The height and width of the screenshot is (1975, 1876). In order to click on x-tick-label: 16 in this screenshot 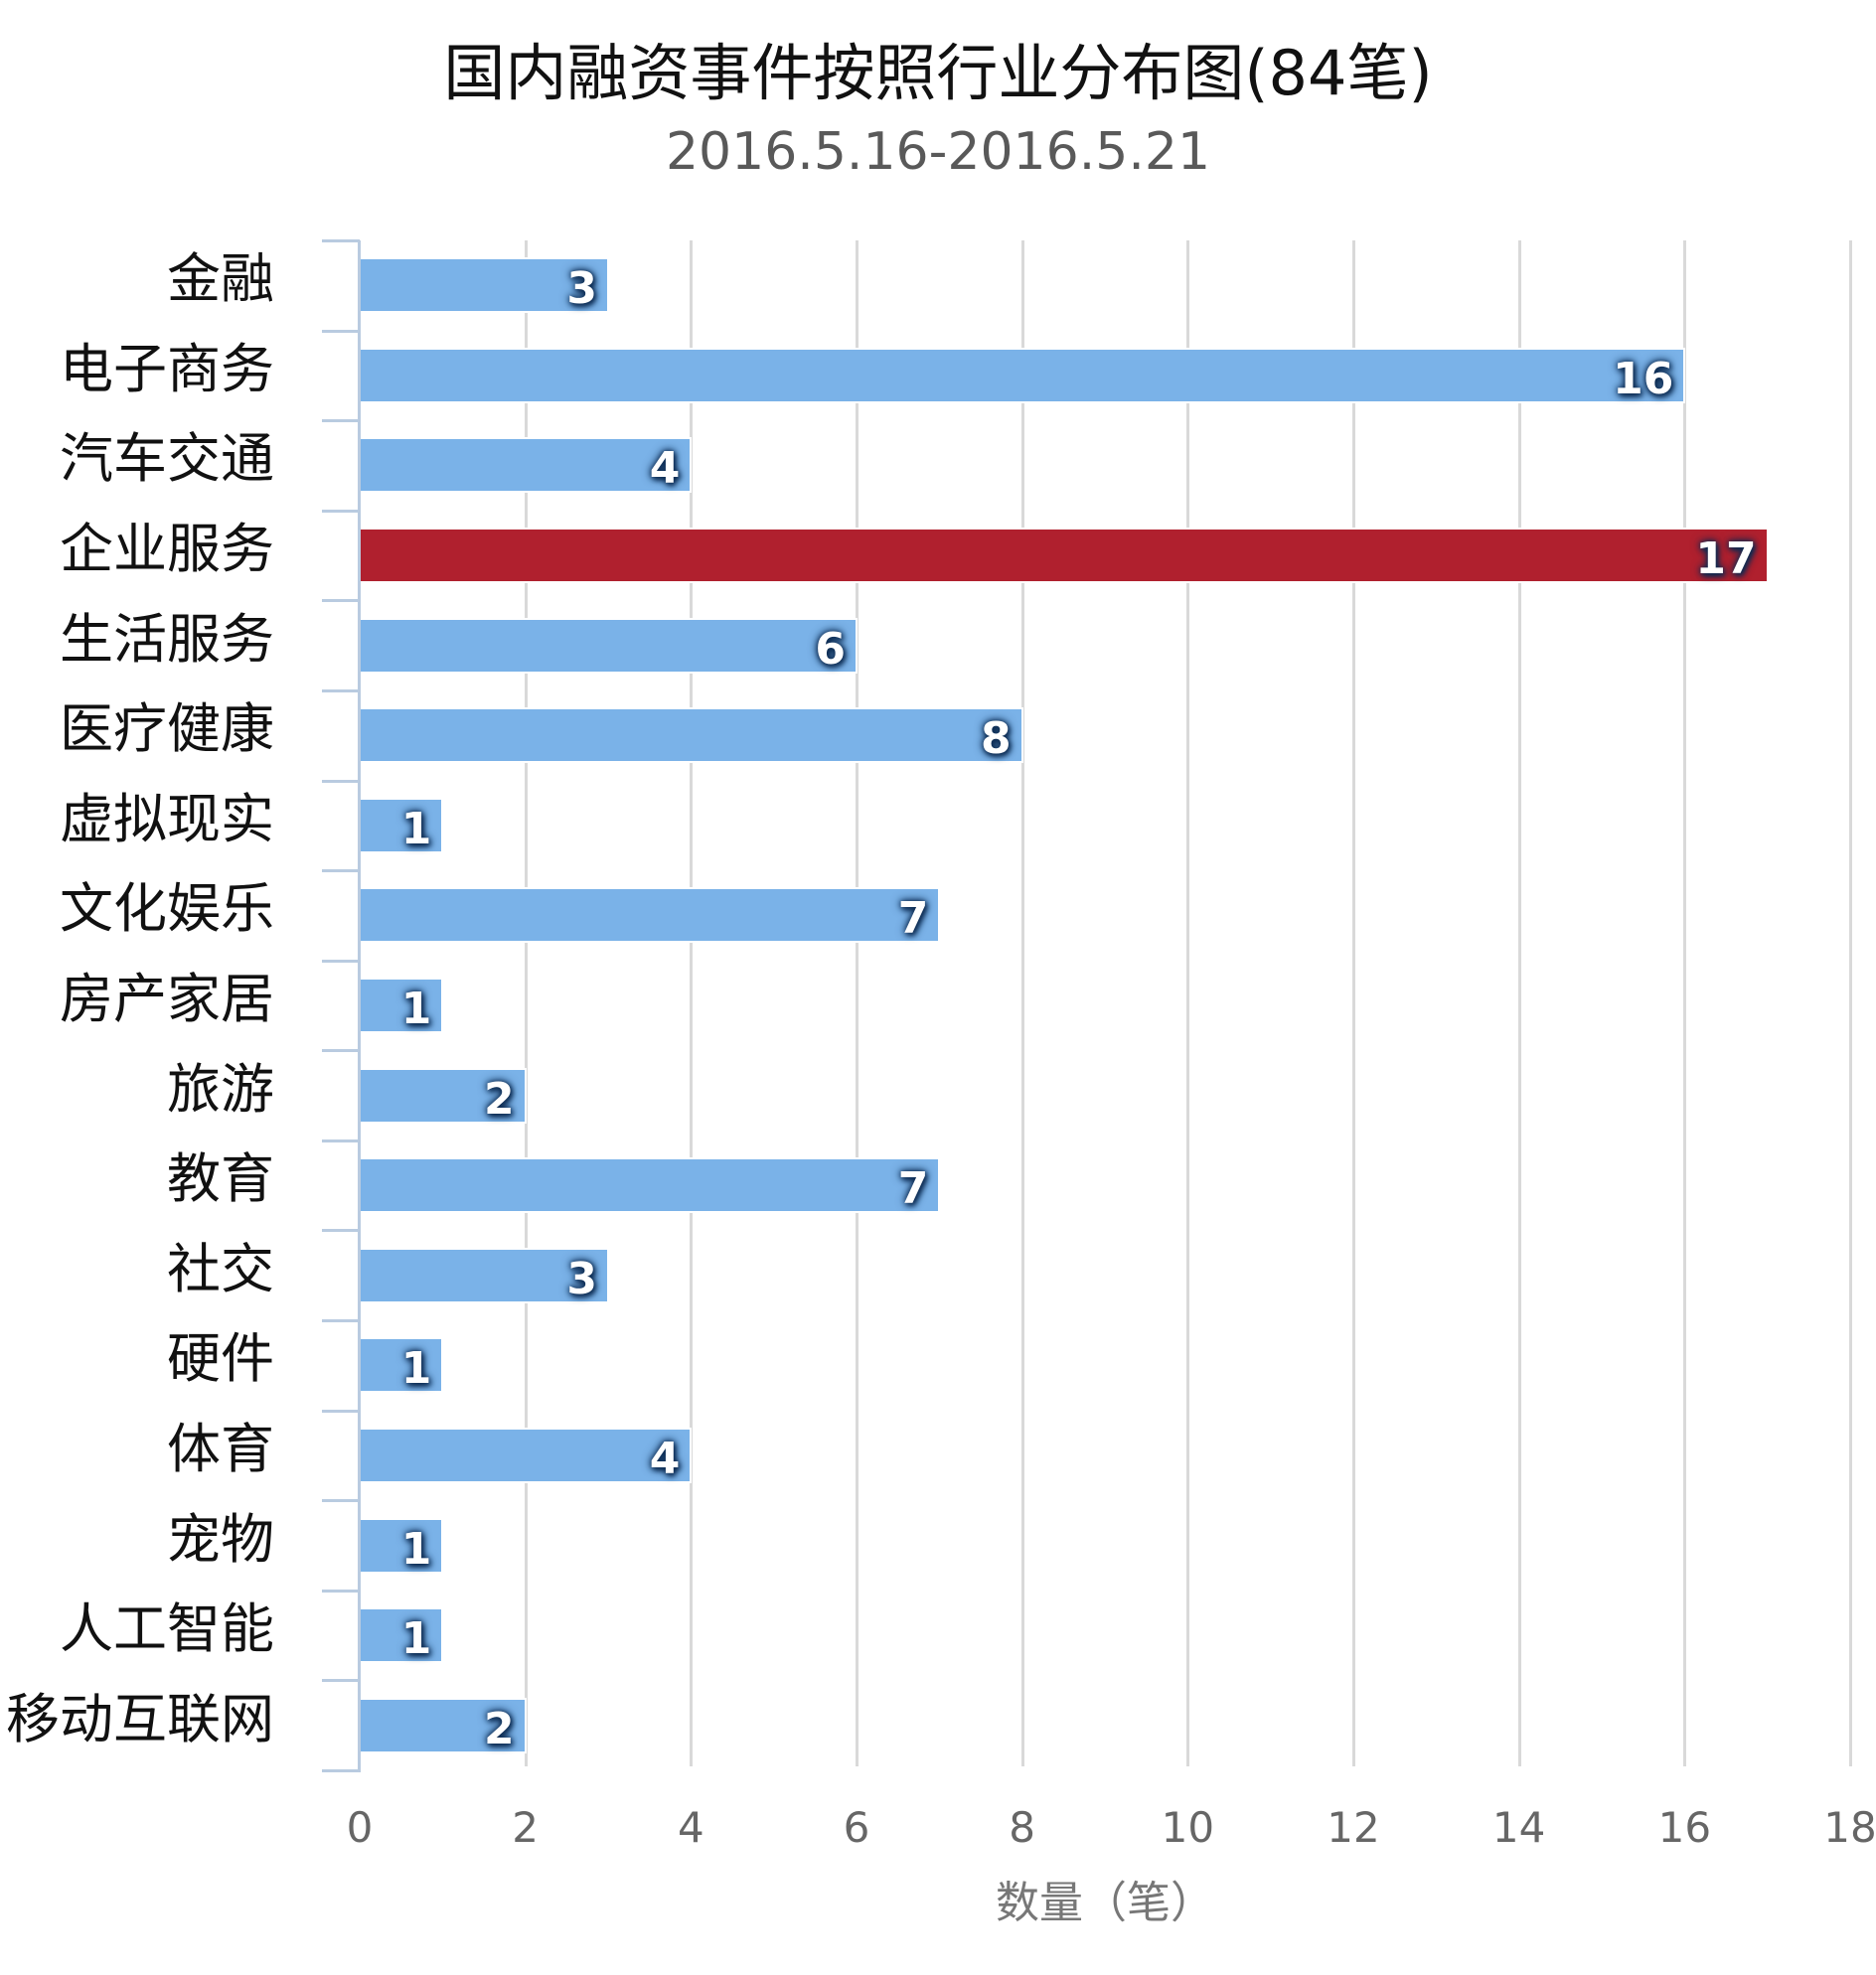, I will do `click(1684, 1827)`.